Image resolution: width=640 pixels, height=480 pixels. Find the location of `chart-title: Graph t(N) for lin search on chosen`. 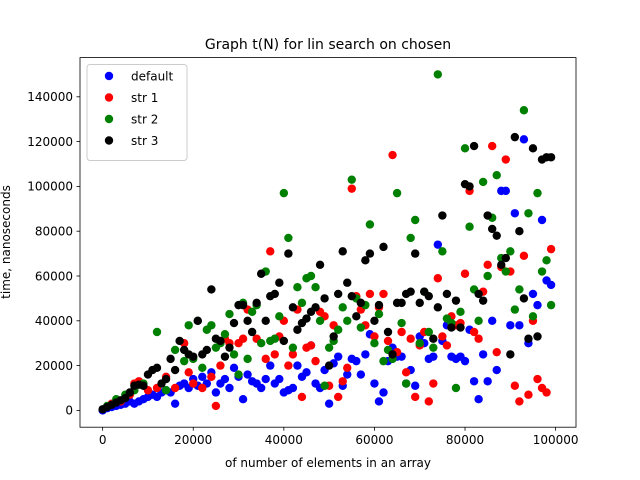

chart-title: Graph t(N) for lin search on chosen is located at coordinates (328, 45).